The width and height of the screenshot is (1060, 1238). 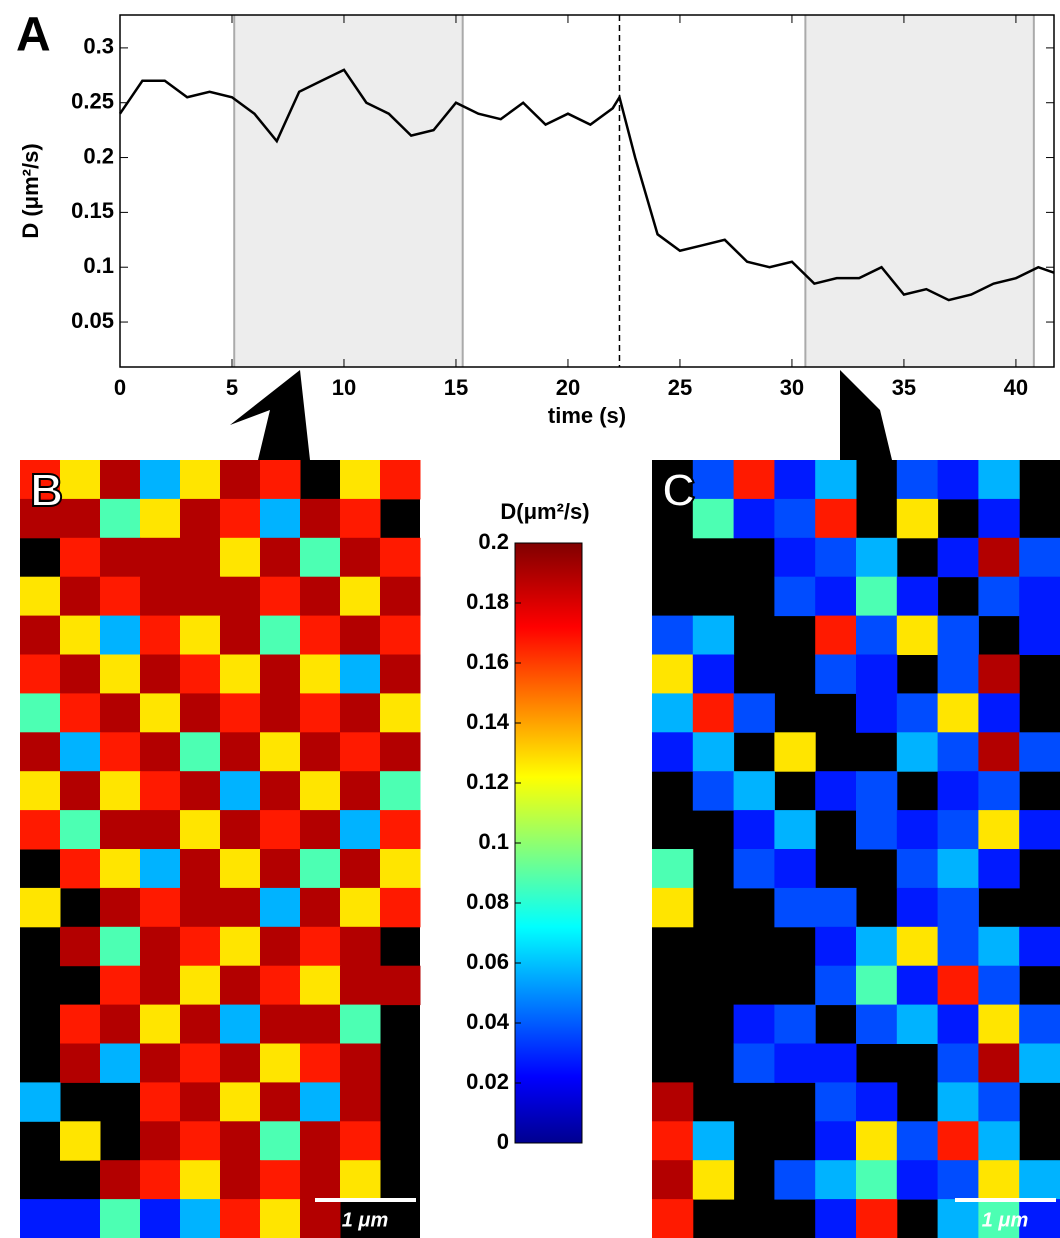 What do you see at coordinates (487, 961) in the screenshot?
I see `colorbar-tick-label: 0.06` at bounding box center [487, 961].